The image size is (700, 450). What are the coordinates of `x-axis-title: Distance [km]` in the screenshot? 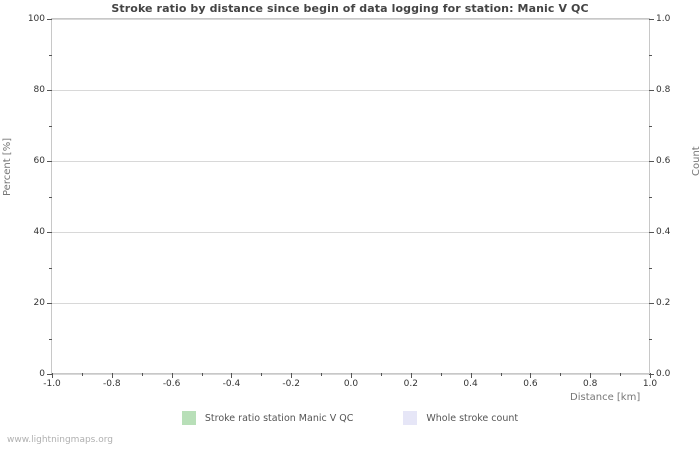 It's located at (605, 397).